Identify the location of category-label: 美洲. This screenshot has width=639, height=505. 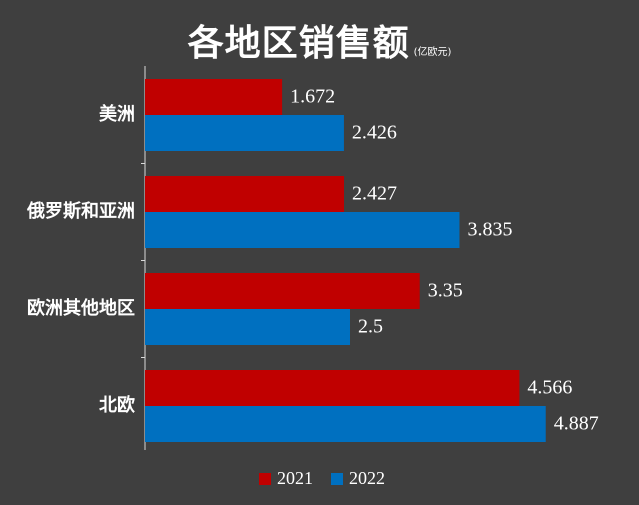
(117, 114).